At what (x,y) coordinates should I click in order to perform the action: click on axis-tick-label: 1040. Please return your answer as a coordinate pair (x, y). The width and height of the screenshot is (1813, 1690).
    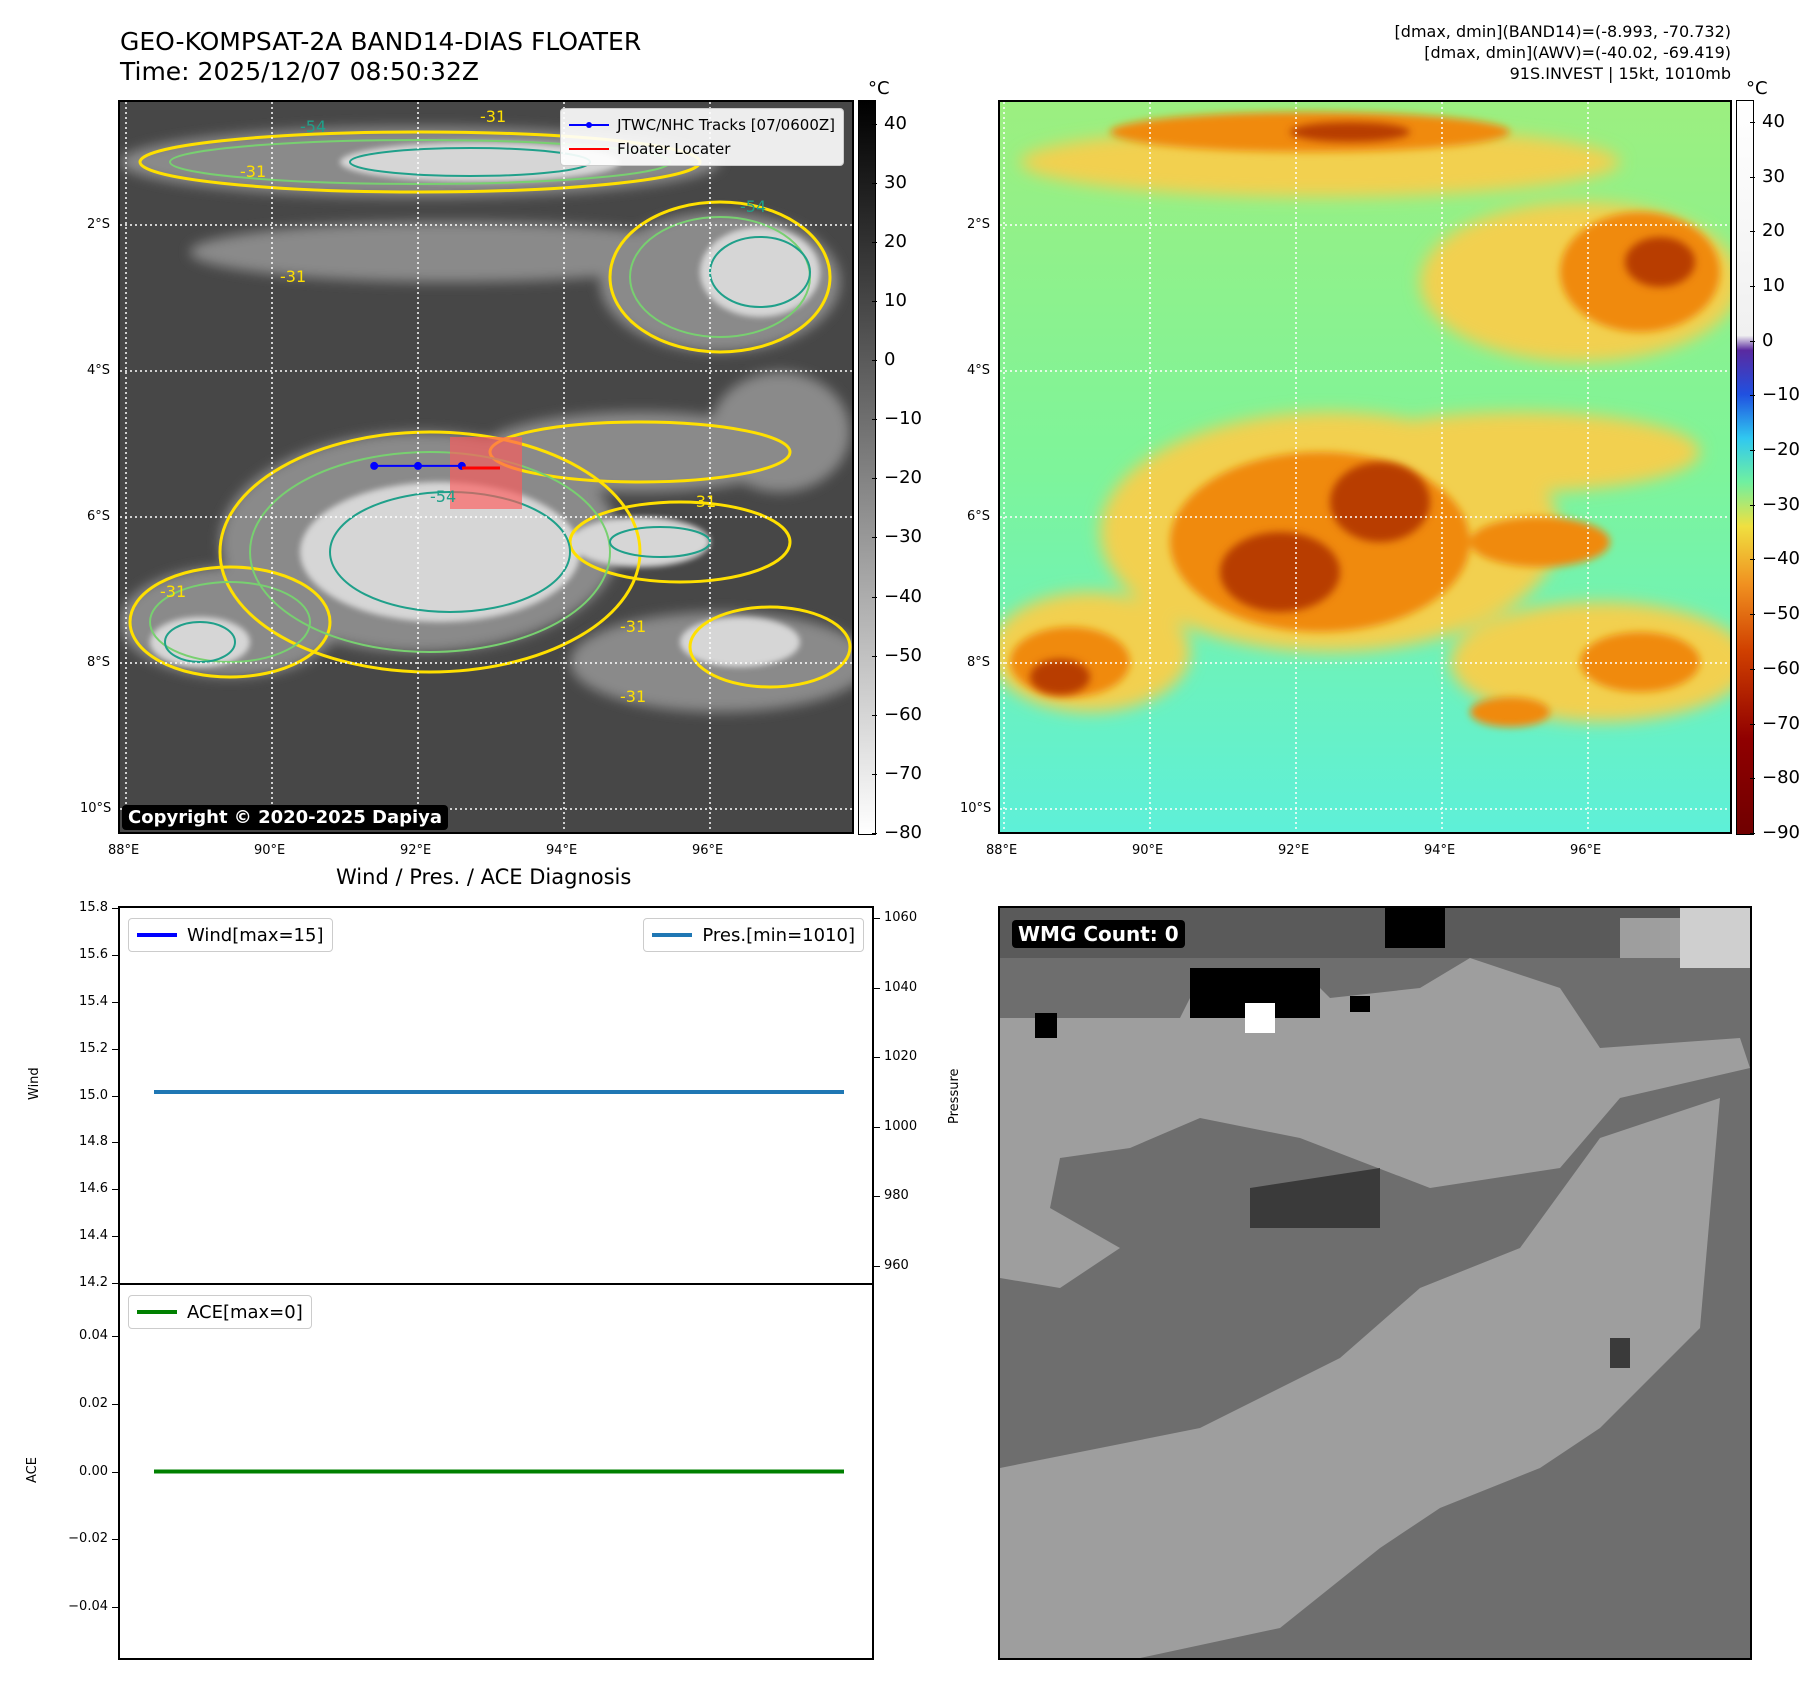
    Looking at the image, I should click on (901, 987).